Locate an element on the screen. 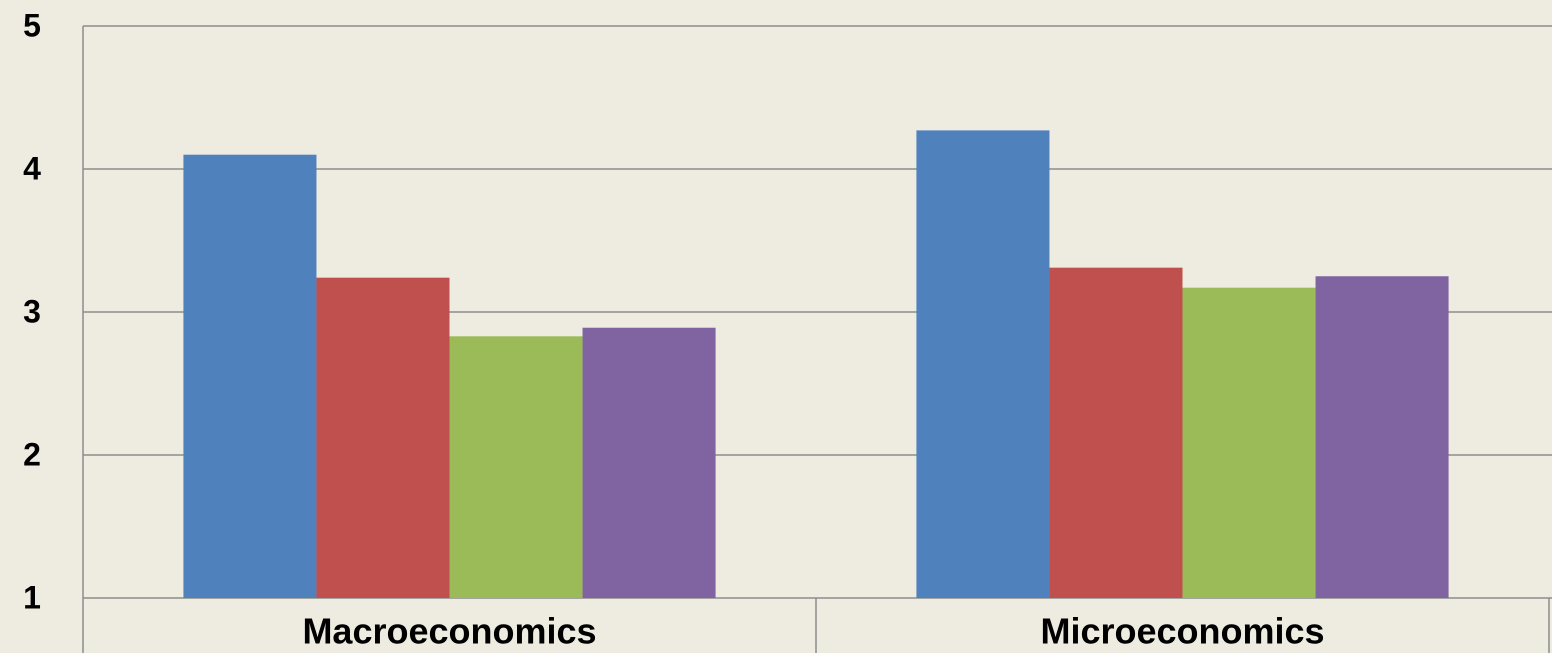  x-tick-label: Macroeconomics is located at coordinates (449, 631).